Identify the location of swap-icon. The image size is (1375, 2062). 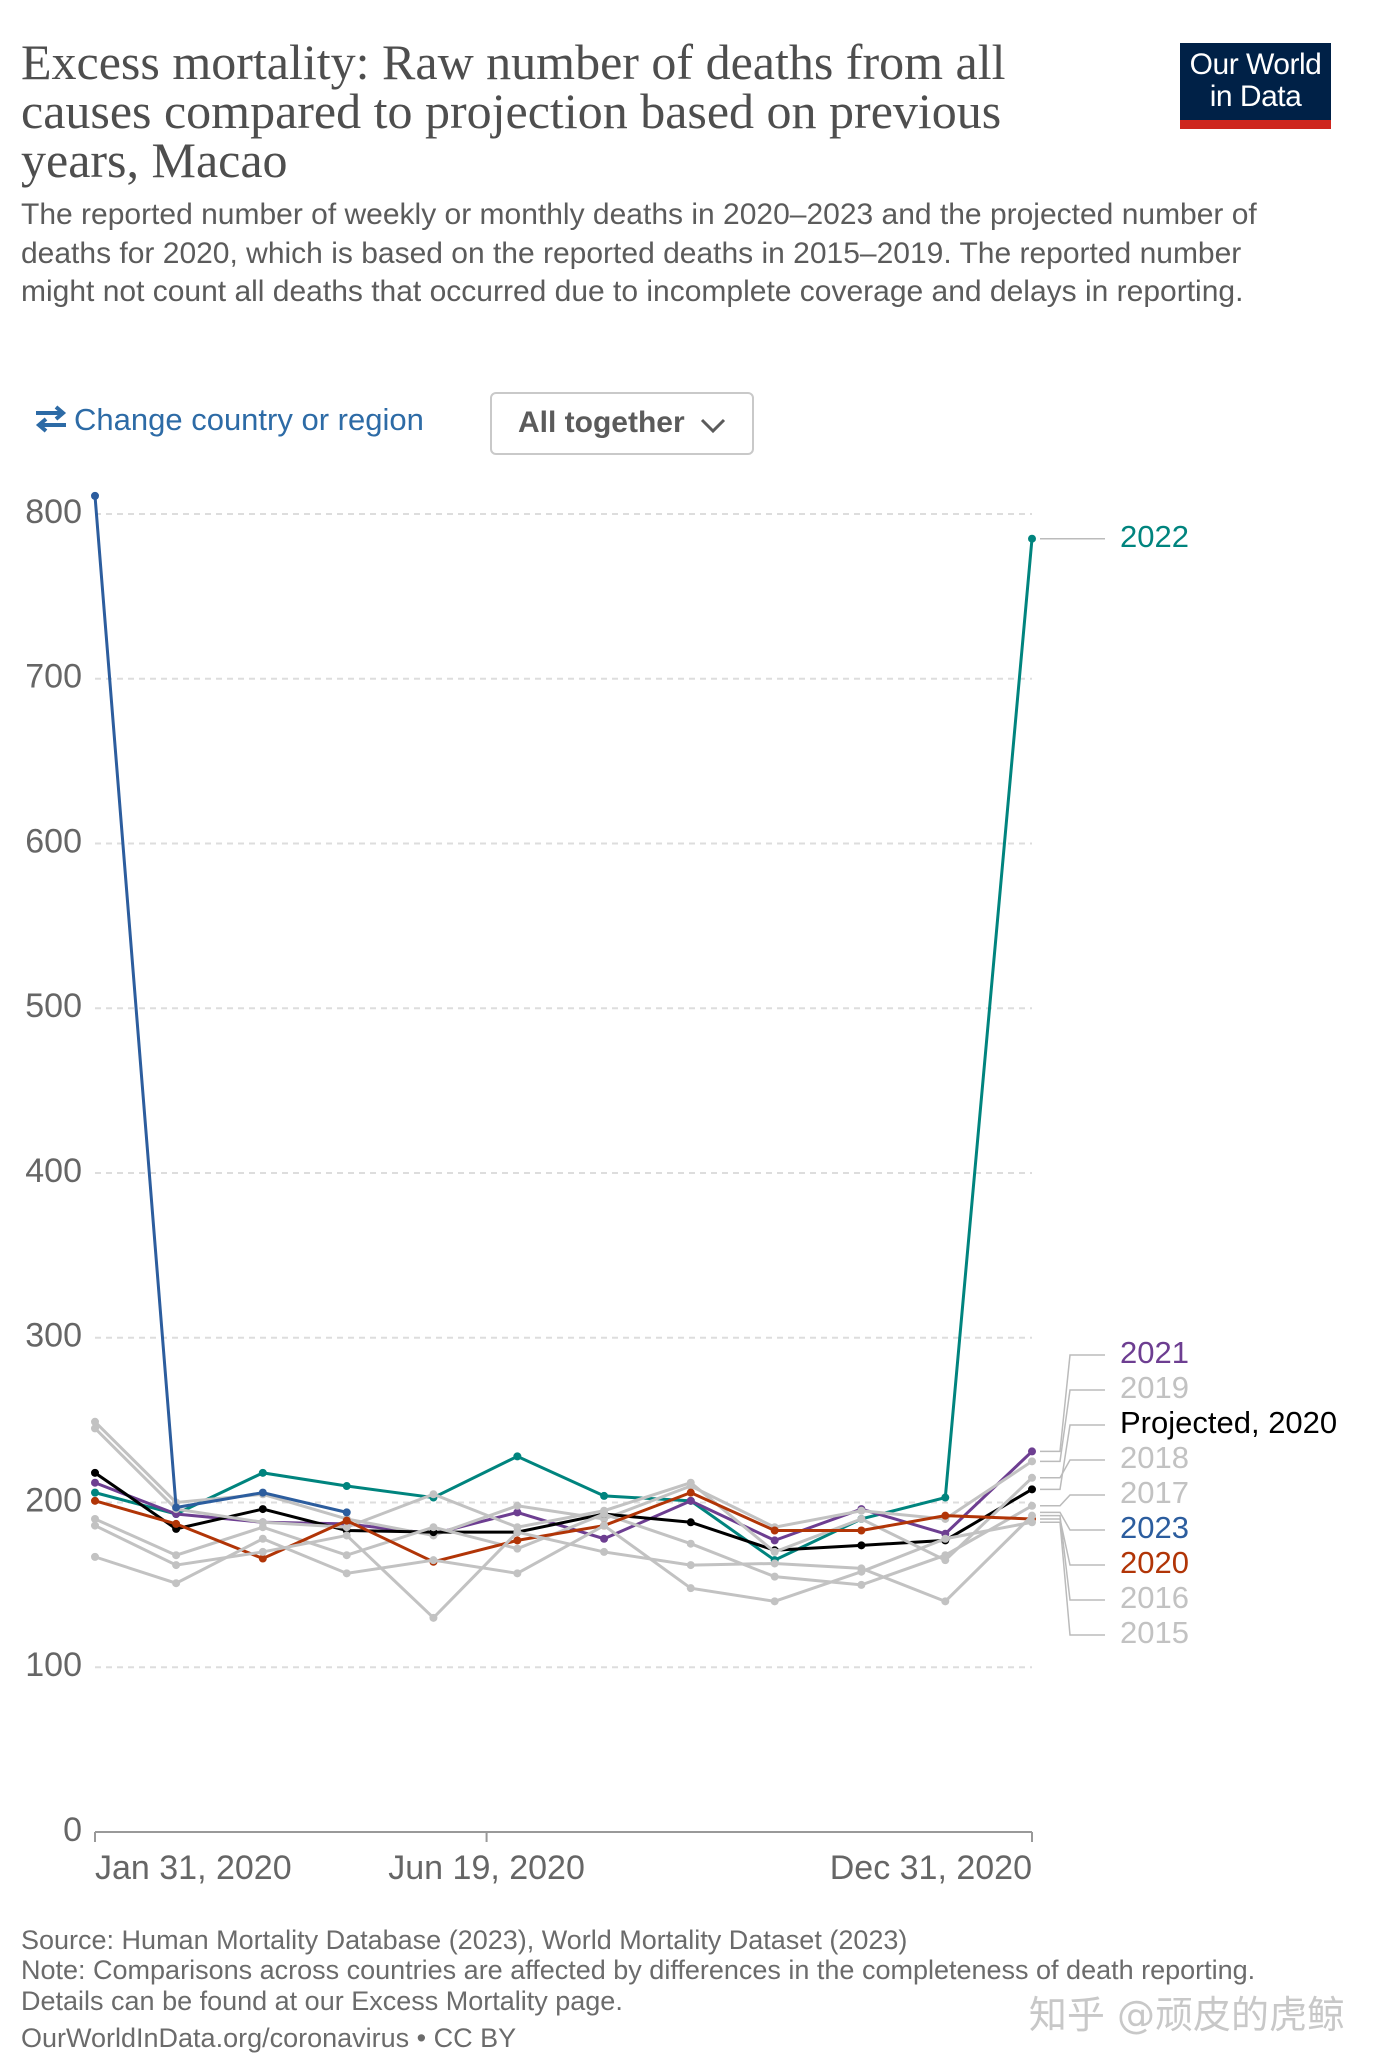
(51, 419).